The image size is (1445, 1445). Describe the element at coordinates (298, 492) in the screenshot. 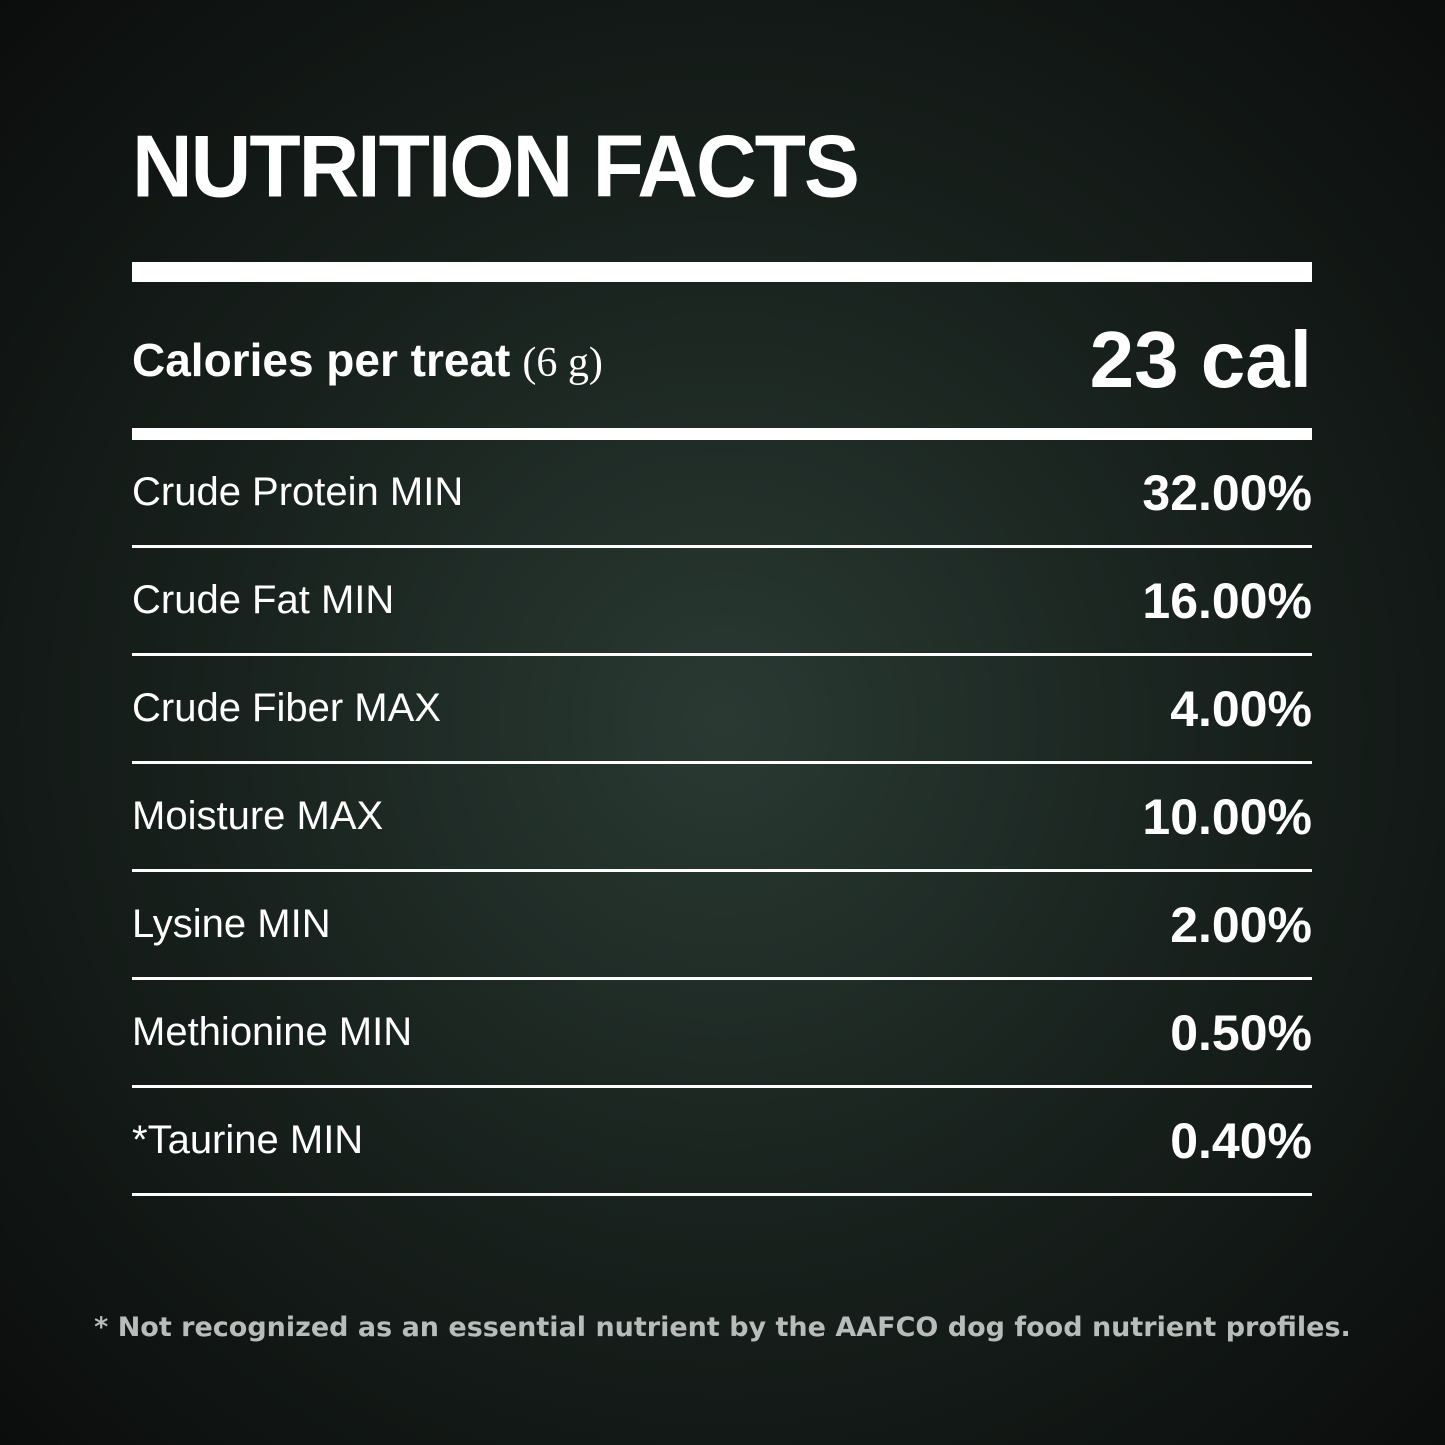

I see `nutrient-name: Crude Protein MIN` at that location.